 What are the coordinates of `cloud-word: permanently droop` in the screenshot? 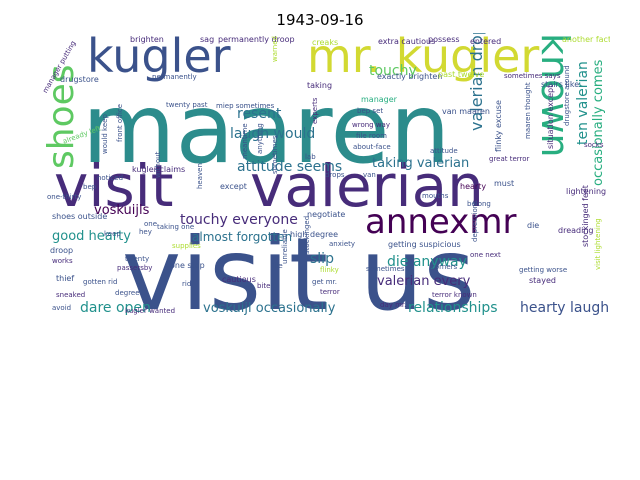 It's located at (256, 39).